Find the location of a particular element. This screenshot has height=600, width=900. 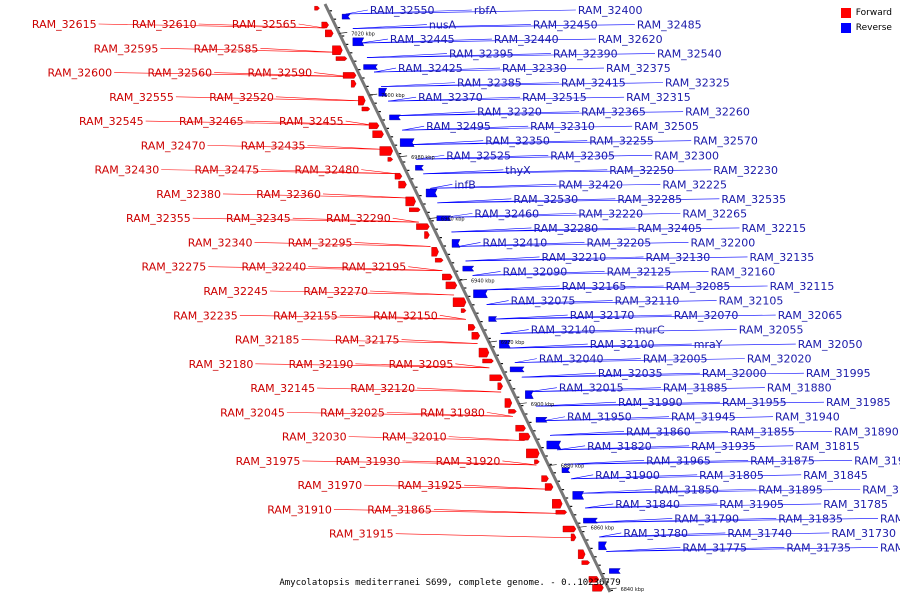

gene-label: RAM_32390 is located at coordinates (585, 54).